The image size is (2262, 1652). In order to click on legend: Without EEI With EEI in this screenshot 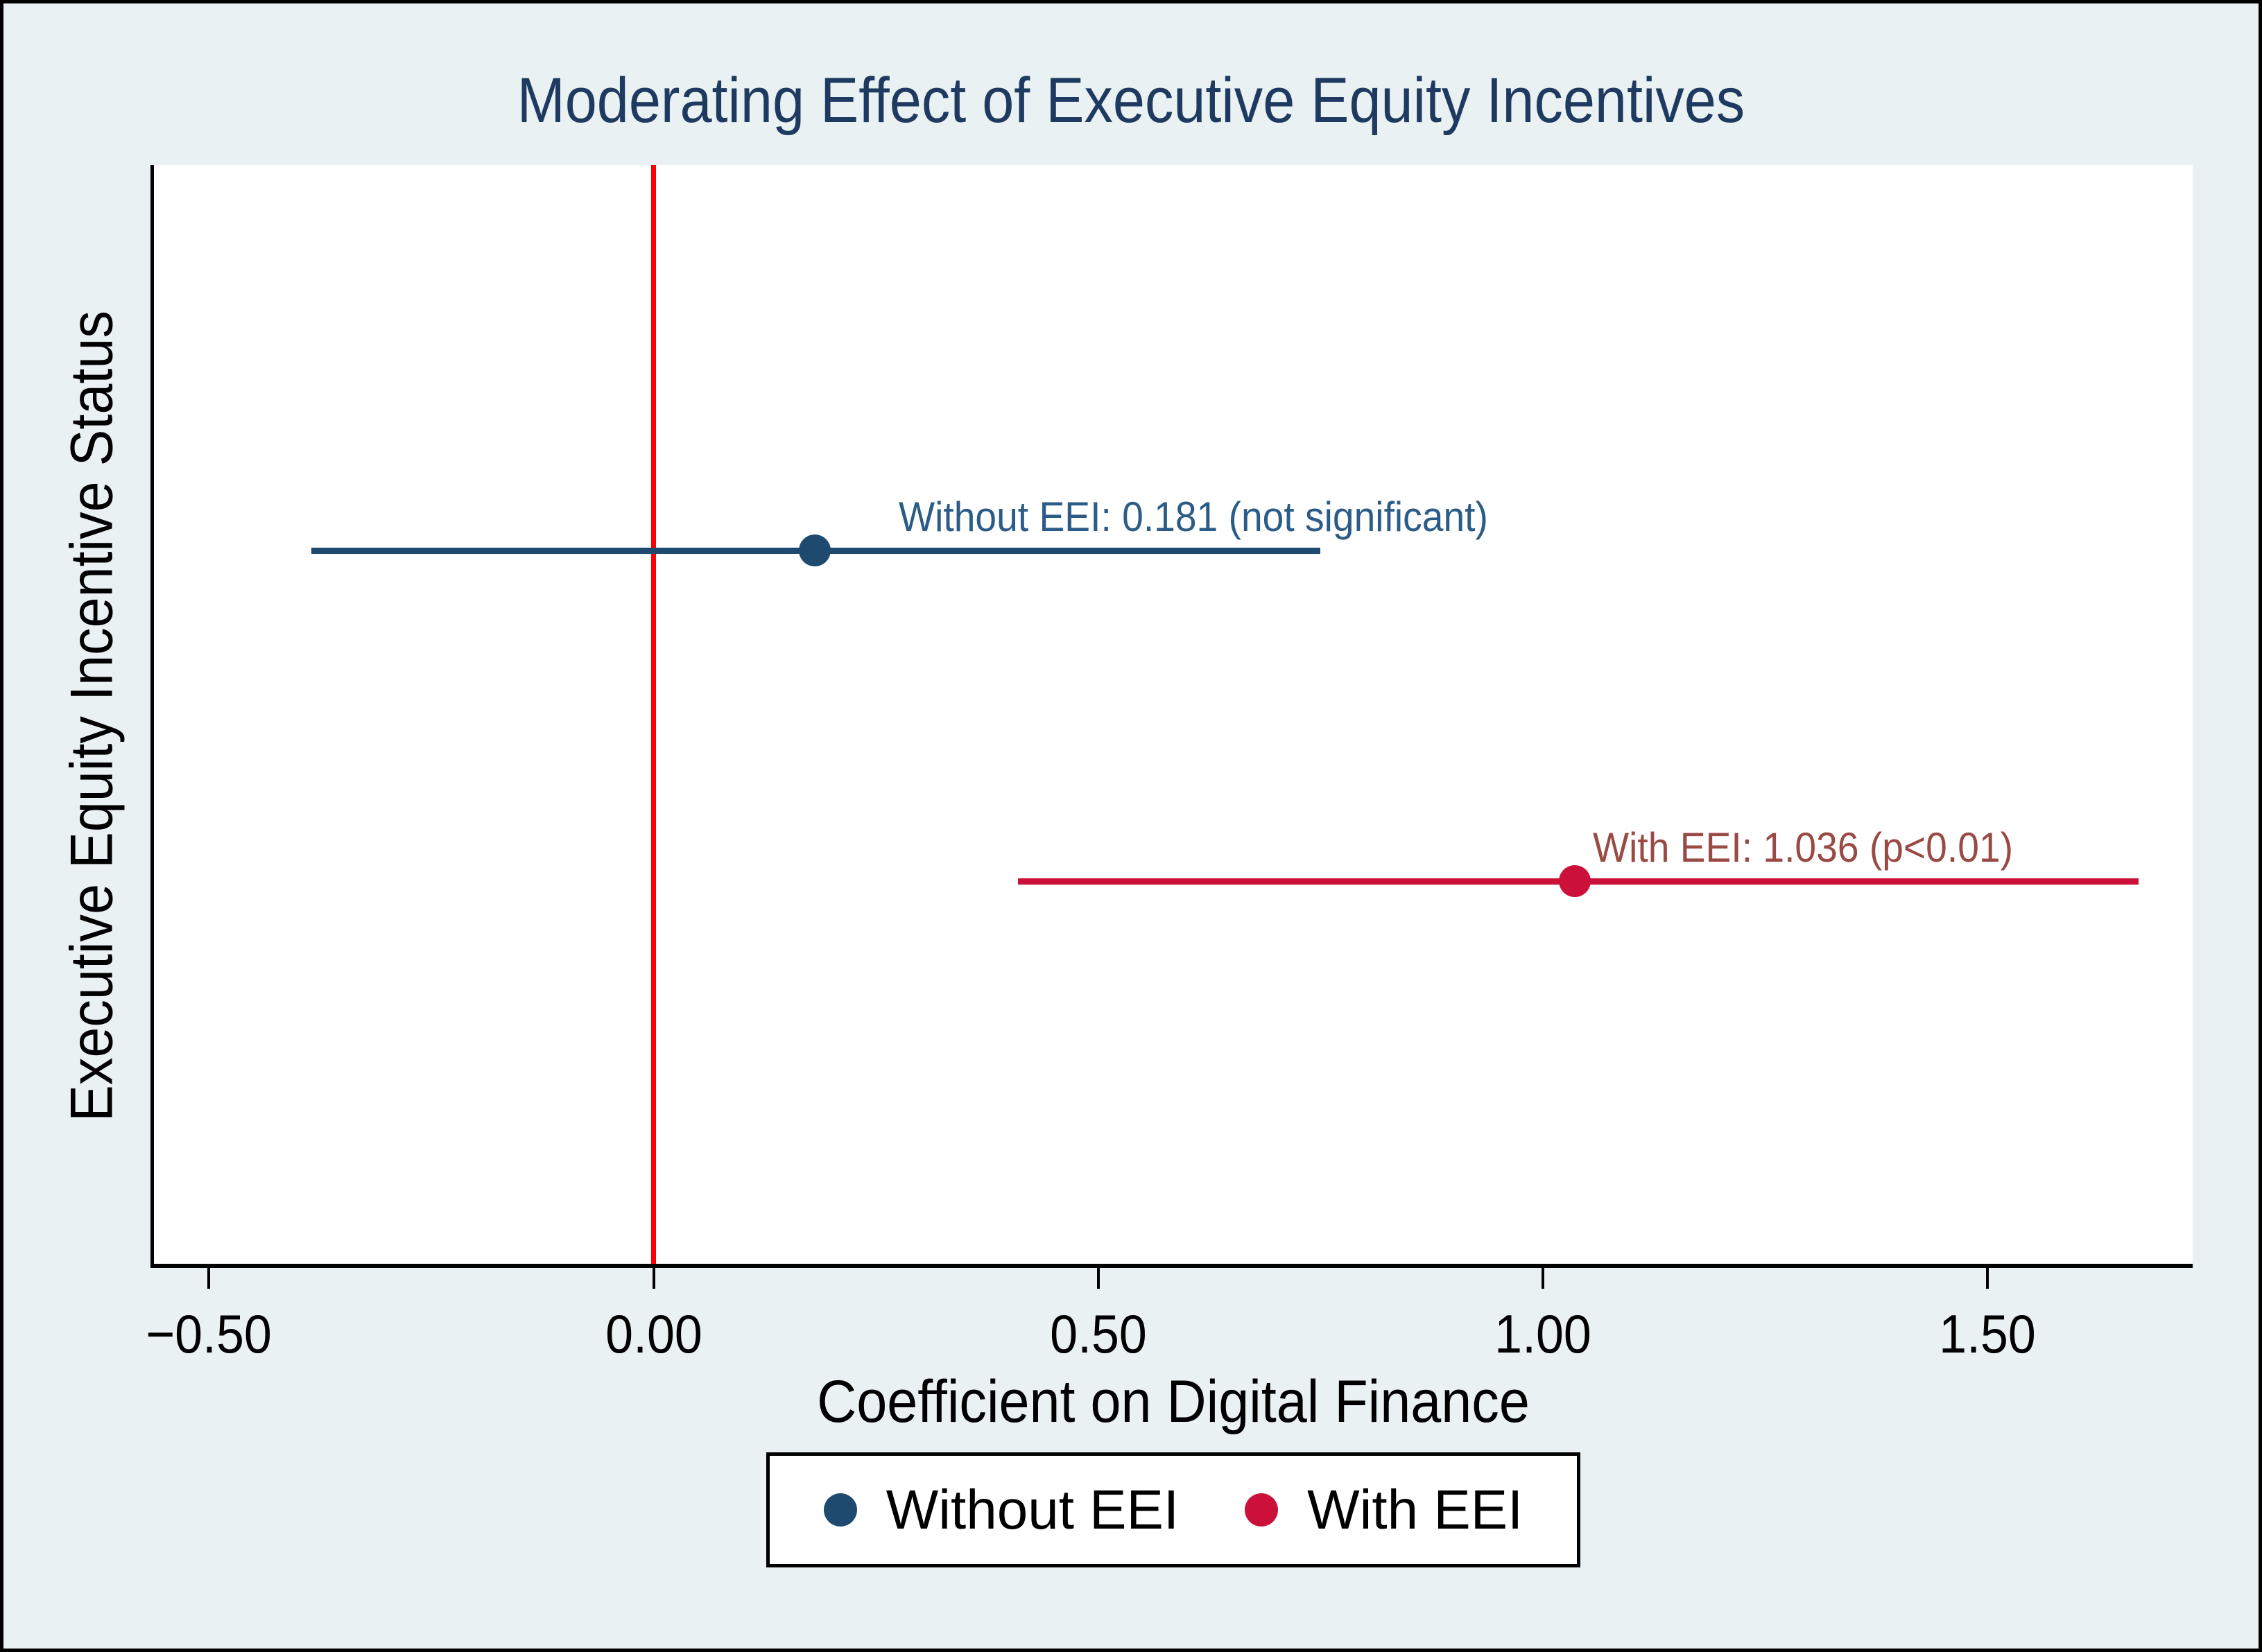, I will do `click(1173, 1509)`.